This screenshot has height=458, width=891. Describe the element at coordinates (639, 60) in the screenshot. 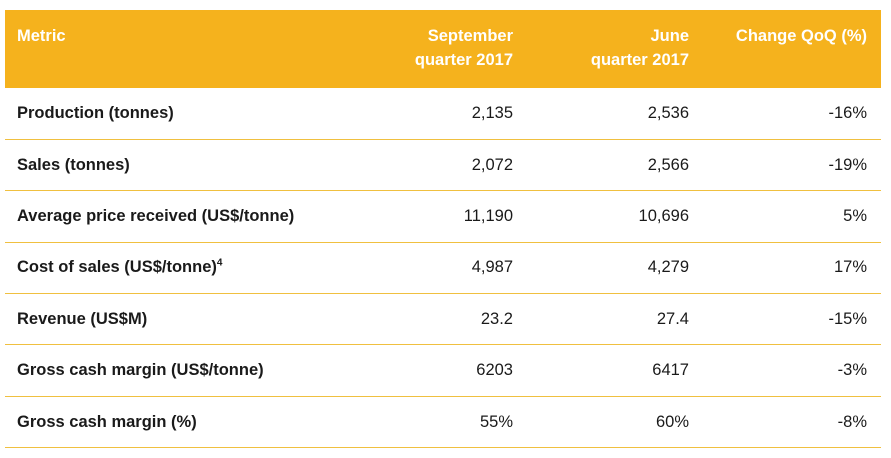

I see `header-june-line2: quarter 2017` at that location.